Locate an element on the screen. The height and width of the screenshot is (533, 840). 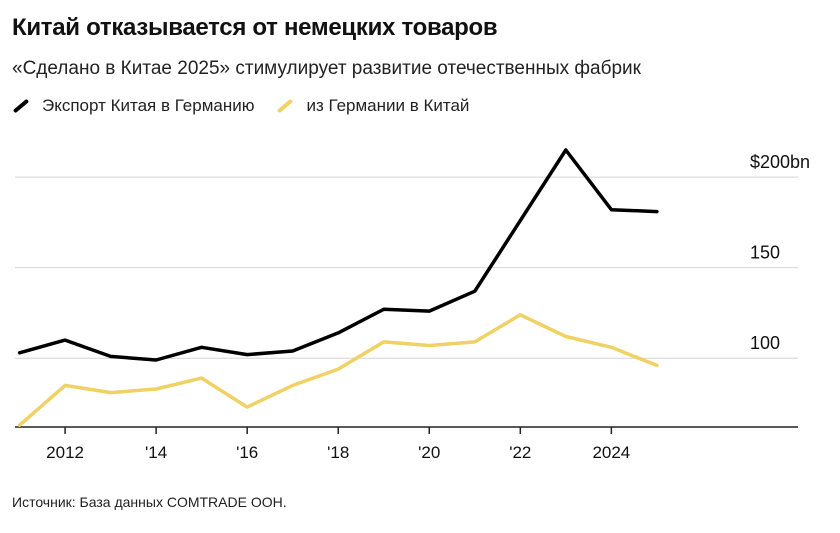
x-tick-label: 2024 is located at coordinates (611, 452).